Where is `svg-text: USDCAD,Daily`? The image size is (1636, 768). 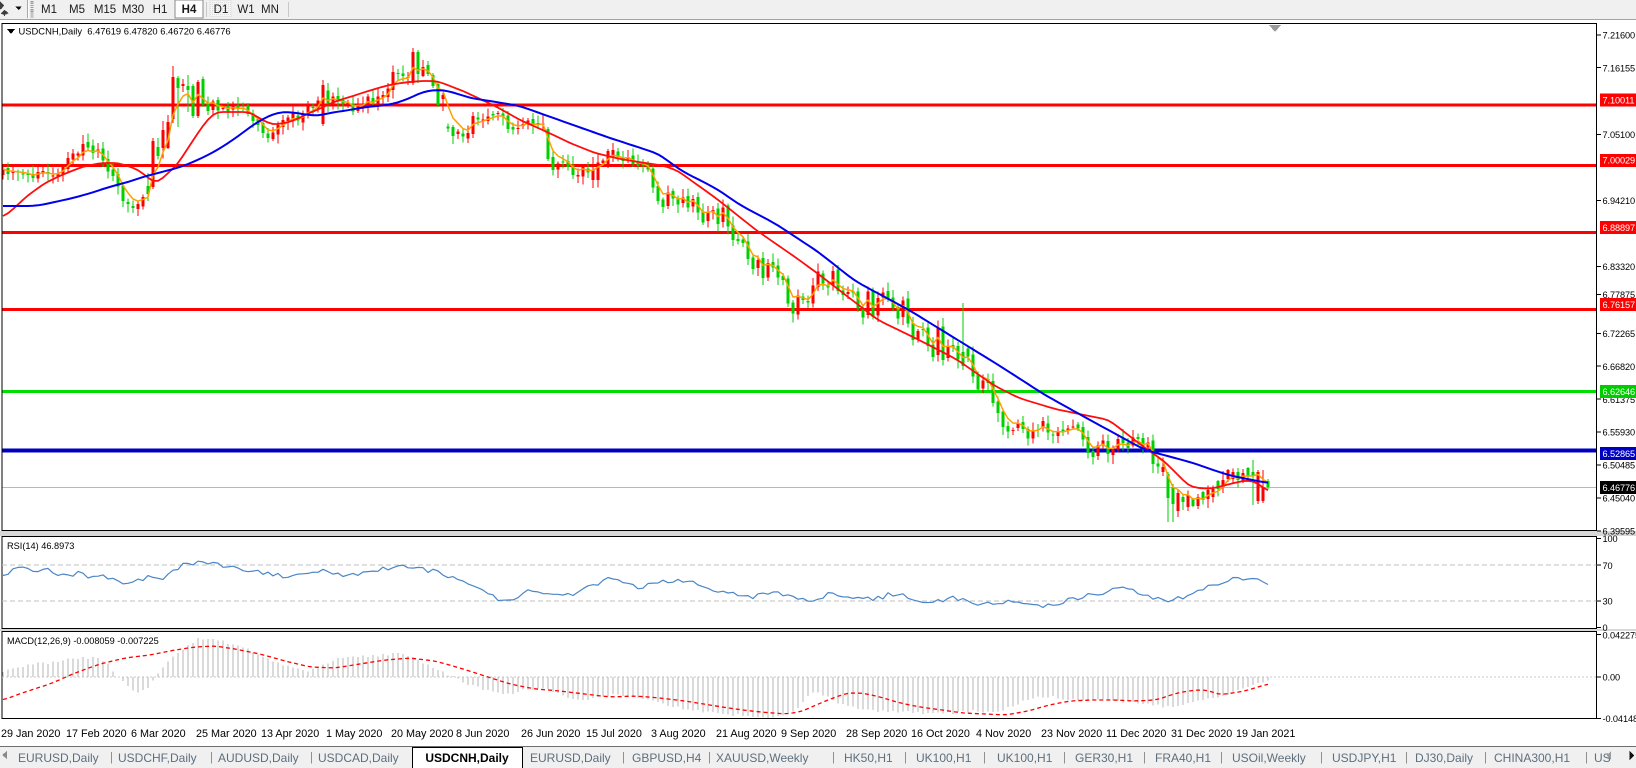
svg-text: USDCAD,Daily is located at coordinates (358, 758).